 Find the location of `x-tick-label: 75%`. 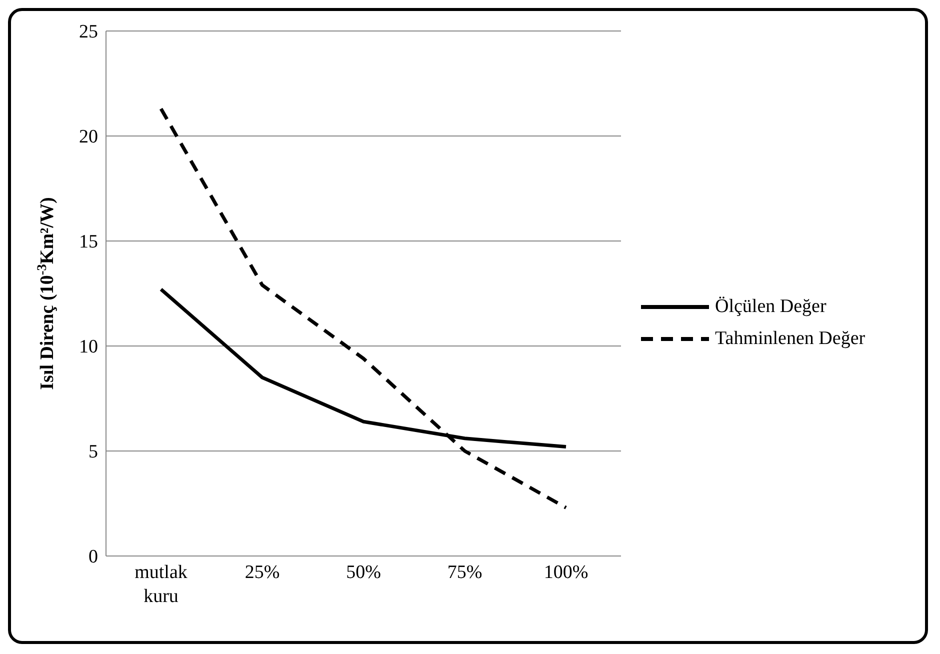

x-tick-label: 75% is located at coordinates (464, 572).